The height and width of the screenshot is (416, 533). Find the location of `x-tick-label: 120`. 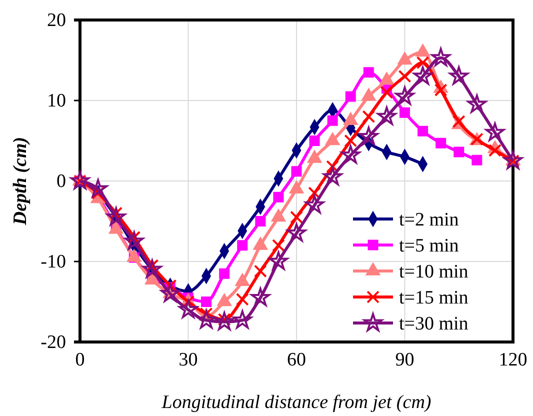

x-tick-label: 120 is located at coordinates (513, 359).